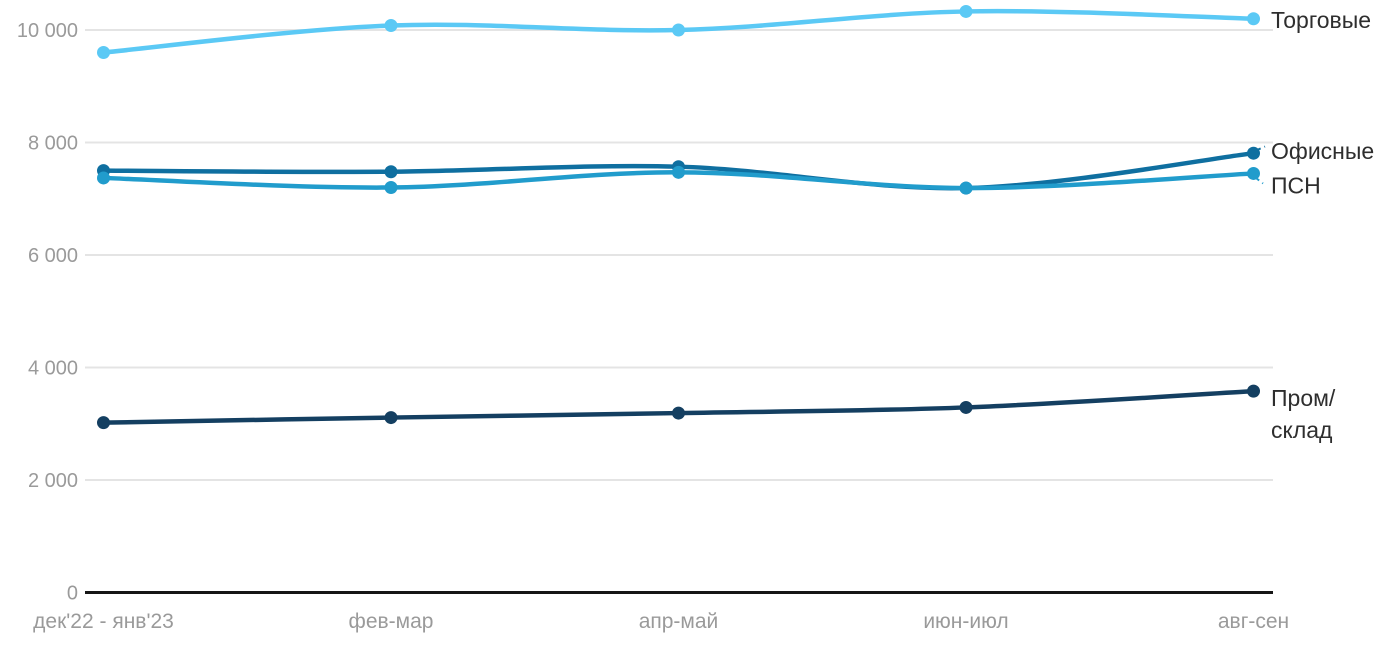 This screenshot has height=650, width=1400. Describe the element at coordinates (1296, 185) in the screenshot. I see `series-end-label: ПСН` at that location.